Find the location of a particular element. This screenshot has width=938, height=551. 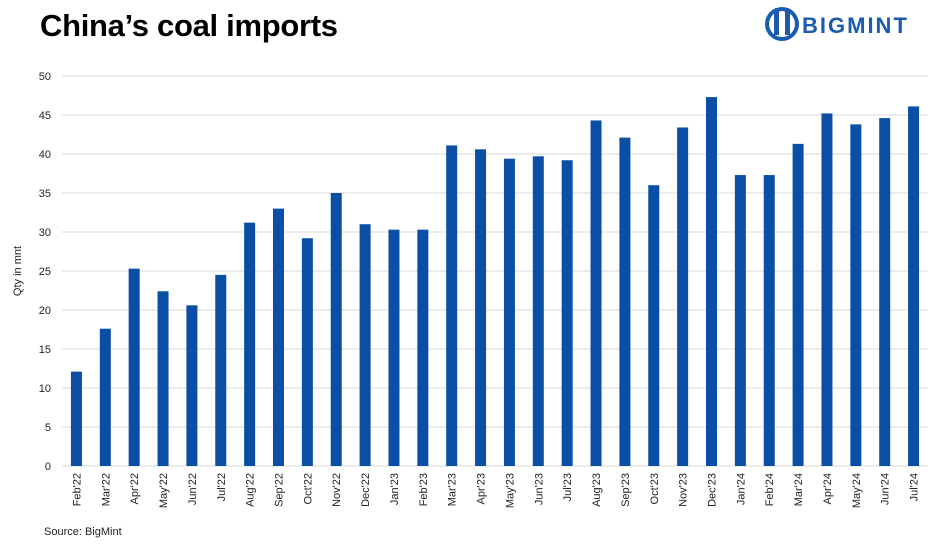

bigmint-logo: BIGMINT is located at coordinates (846, 24).